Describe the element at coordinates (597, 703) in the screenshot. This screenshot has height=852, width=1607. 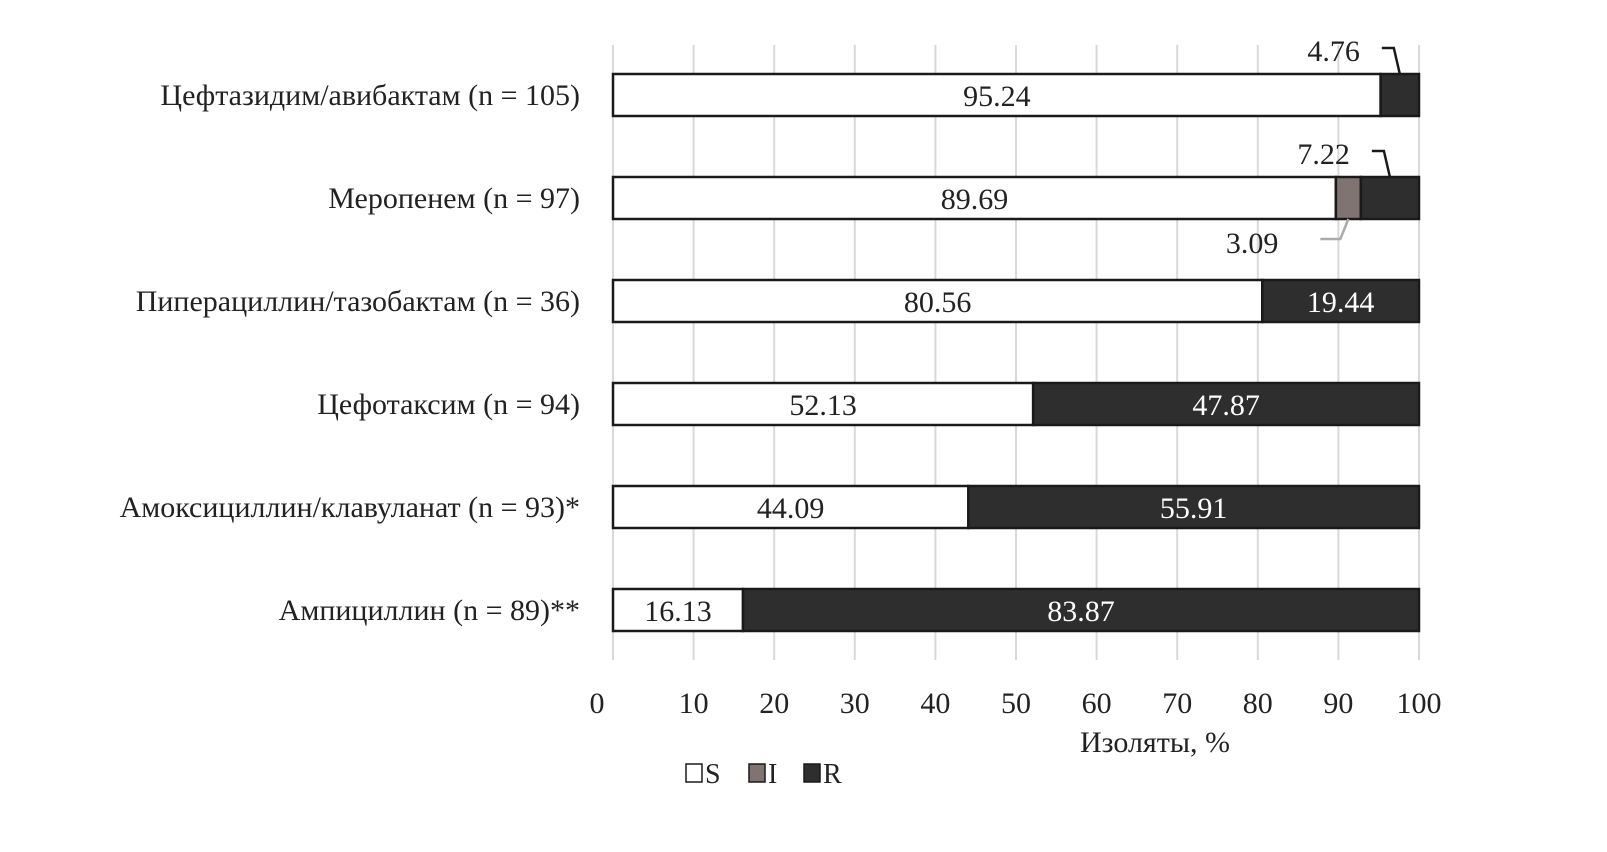
I see `x-tick-label: 0` at that location.